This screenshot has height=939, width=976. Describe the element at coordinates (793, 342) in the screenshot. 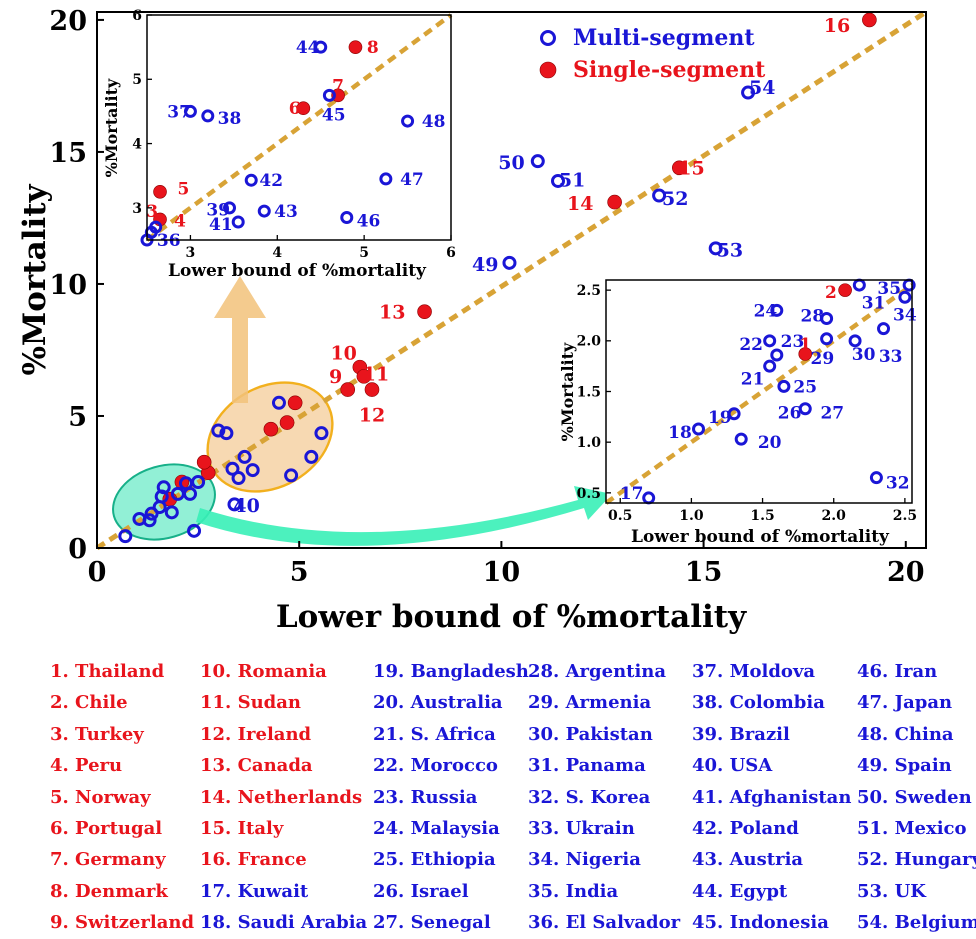

I see `inset-lower-point-label: 23` at that location.